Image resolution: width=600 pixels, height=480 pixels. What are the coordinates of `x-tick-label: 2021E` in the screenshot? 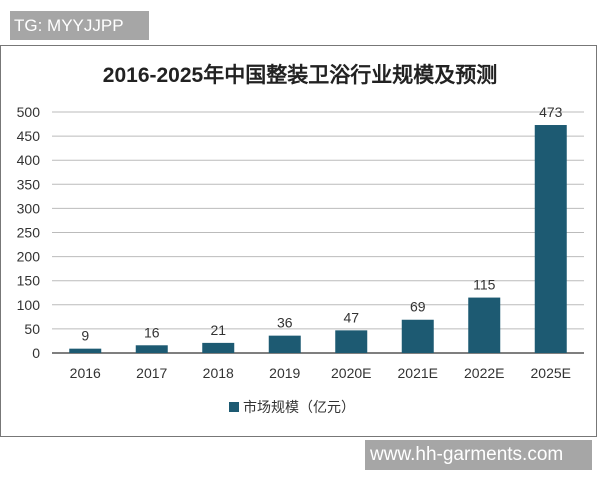 It's located at (418, 373).